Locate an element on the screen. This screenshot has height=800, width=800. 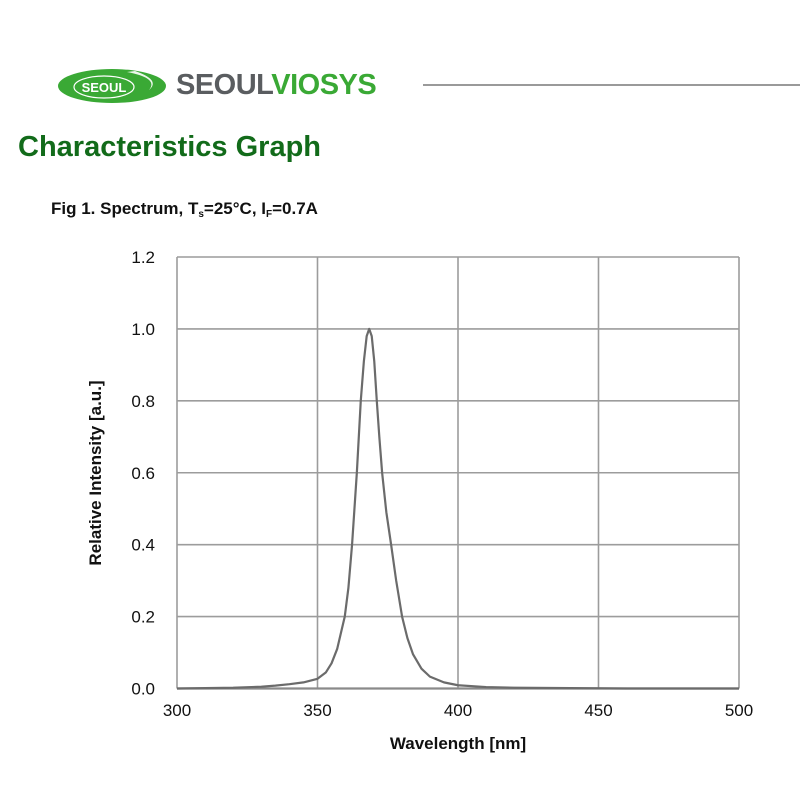
x-axis-ticks: 300 350 400 450 500 is located at coordinates (458, 710).